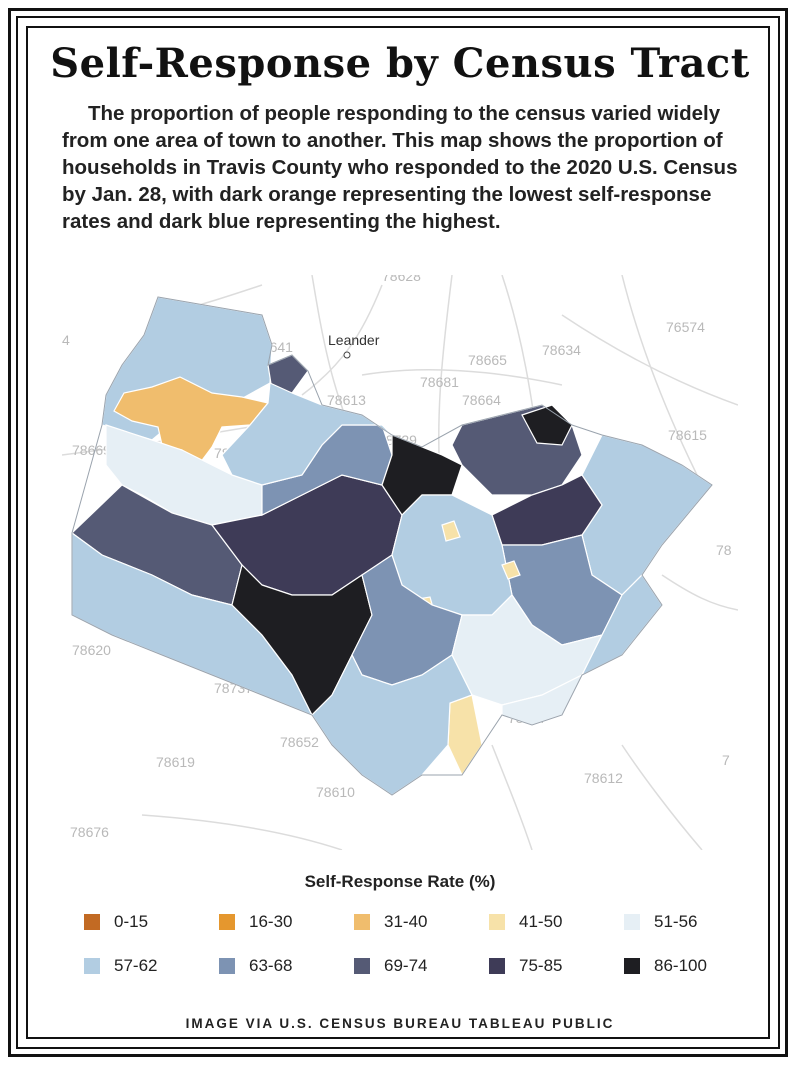  What do you see at coordinates (687, 435) in the screenshot?
I see `zip-label: 78615` at bounding box center [687, 435].